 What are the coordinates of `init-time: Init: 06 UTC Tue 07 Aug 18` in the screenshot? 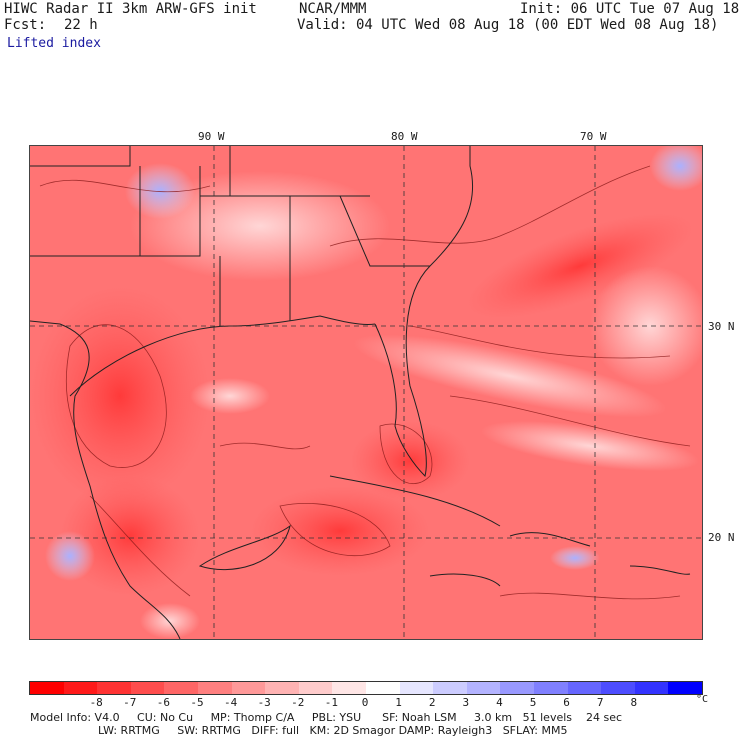 It's located at (630, 9).